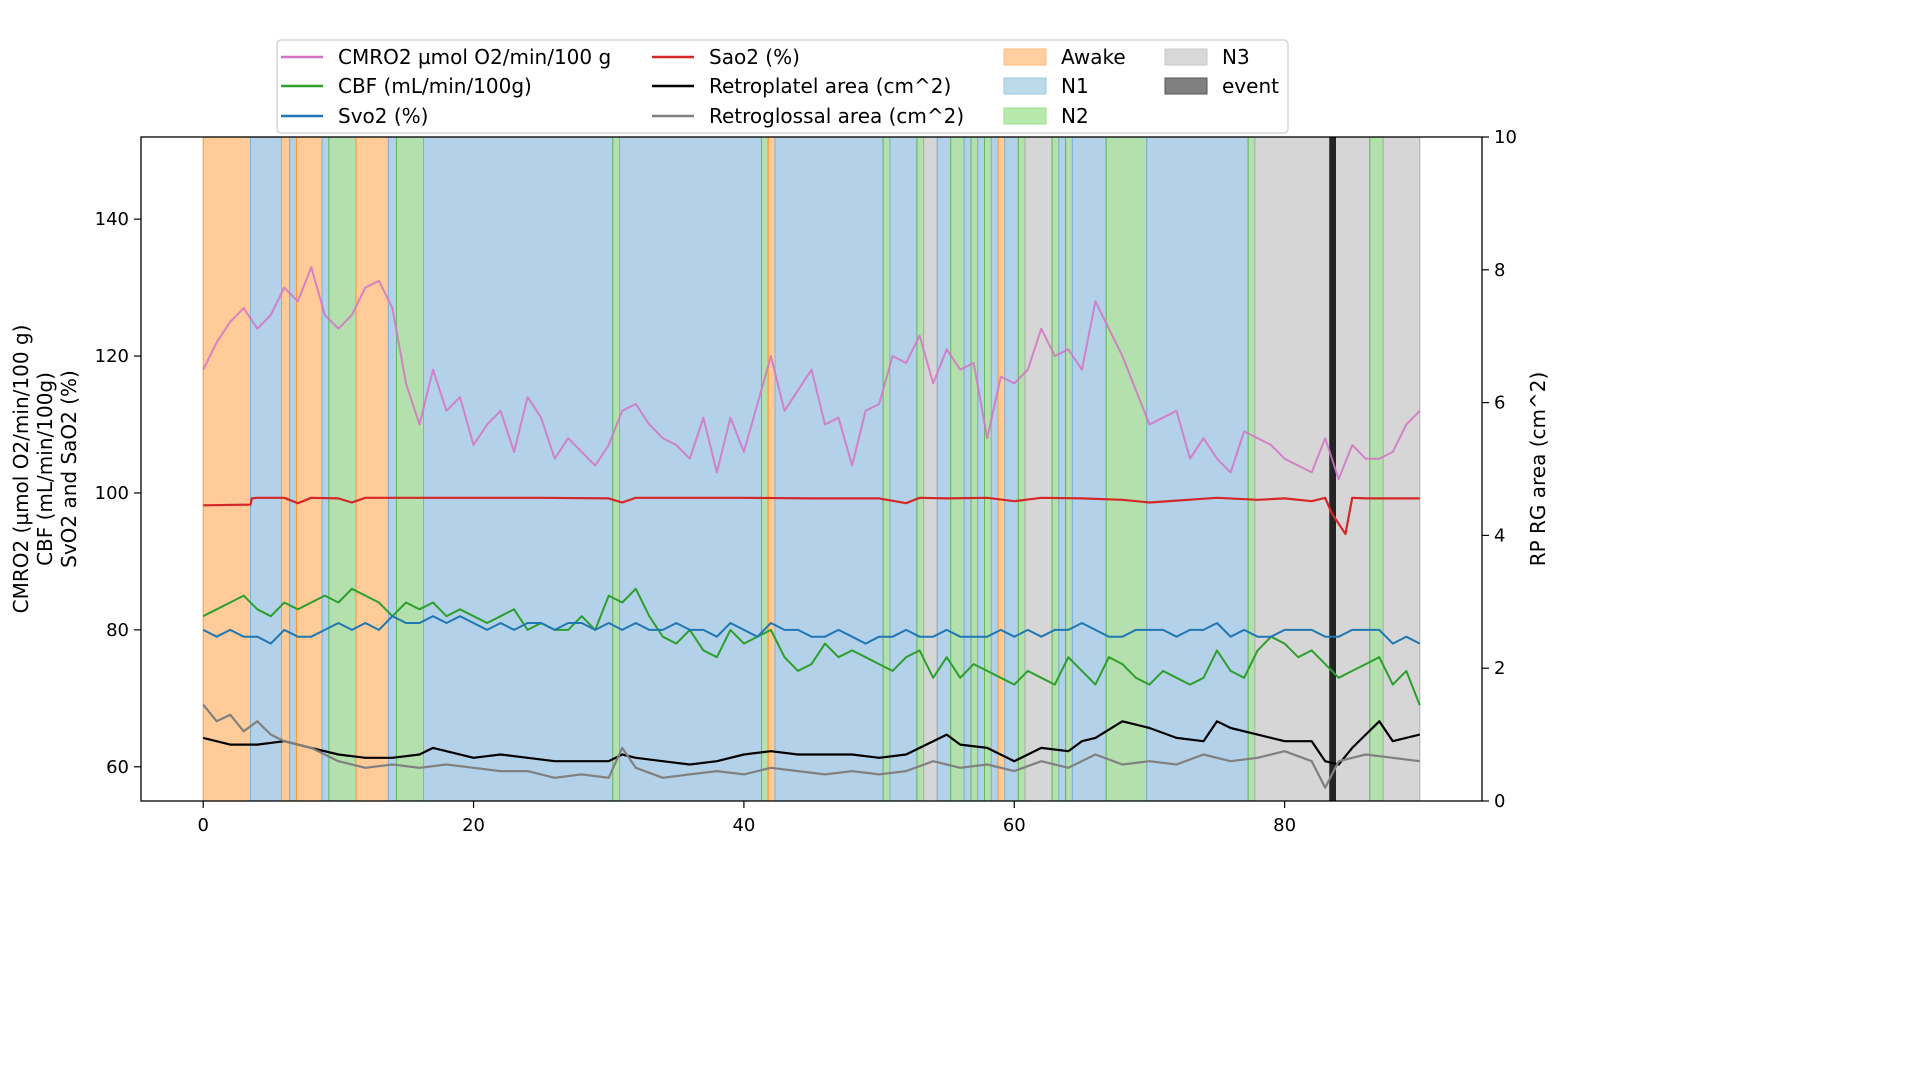 Image resolution: width=1920 pixels, height=1080 pixels. What do you see at coordinates (1499, 270) in the screenshot?
I see `y2-tick-label: 8` at bounding box center [1499, 270].